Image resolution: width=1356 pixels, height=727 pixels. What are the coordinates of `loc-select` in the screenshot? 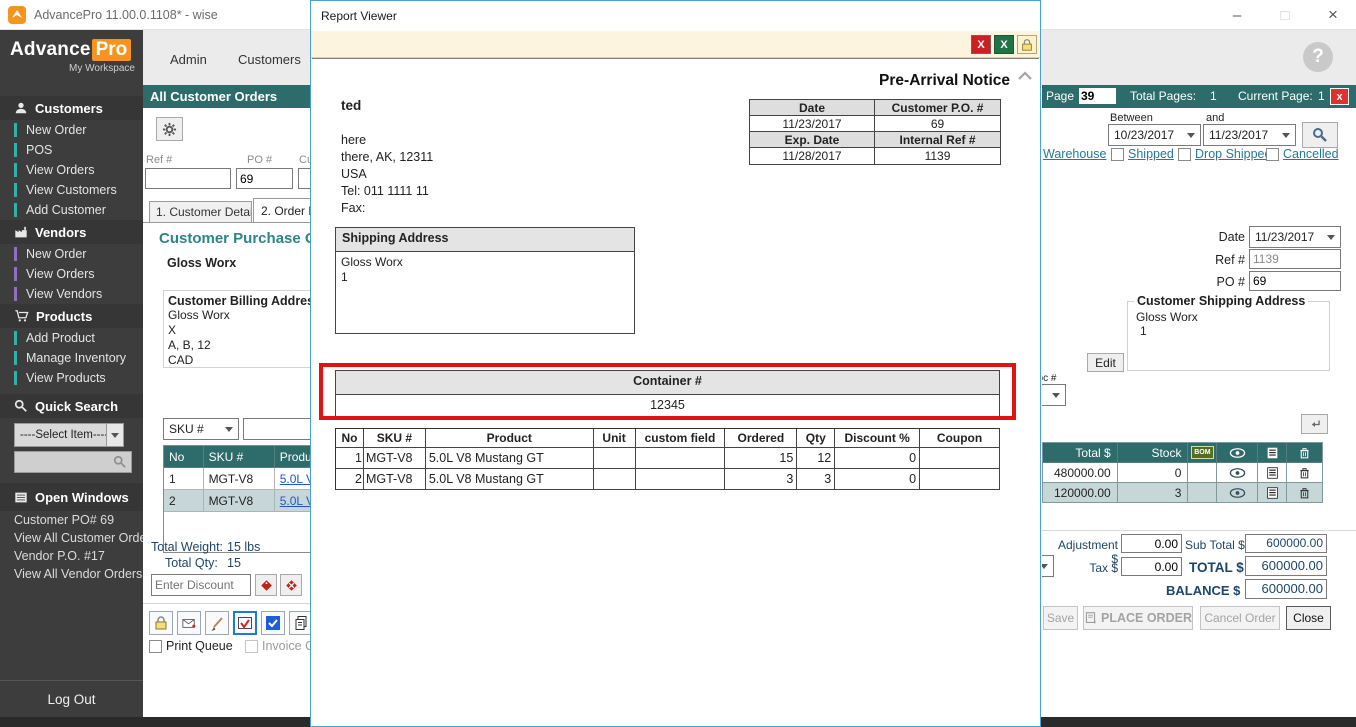 It's located at (1054, 395).